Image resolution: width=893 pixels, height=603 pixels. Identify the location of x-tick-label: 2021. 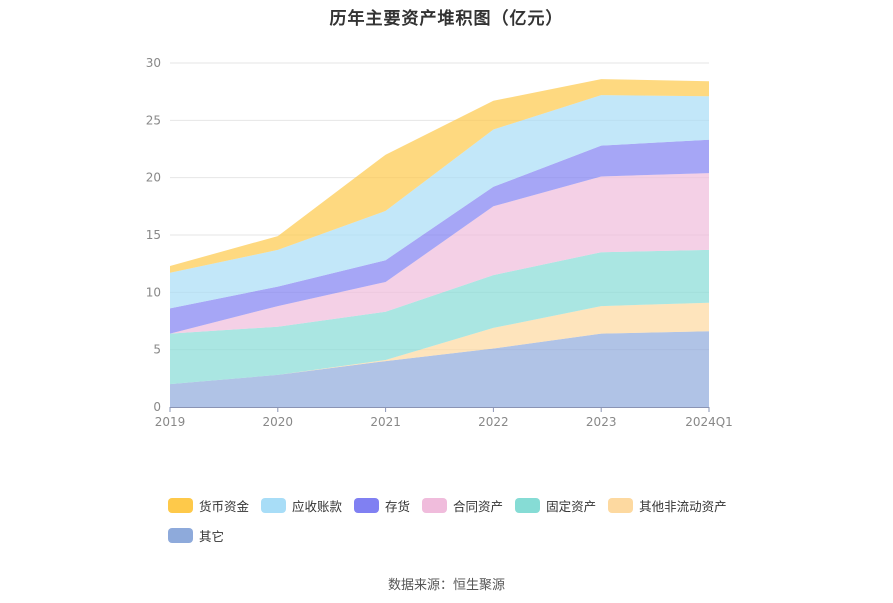
(385, 422).